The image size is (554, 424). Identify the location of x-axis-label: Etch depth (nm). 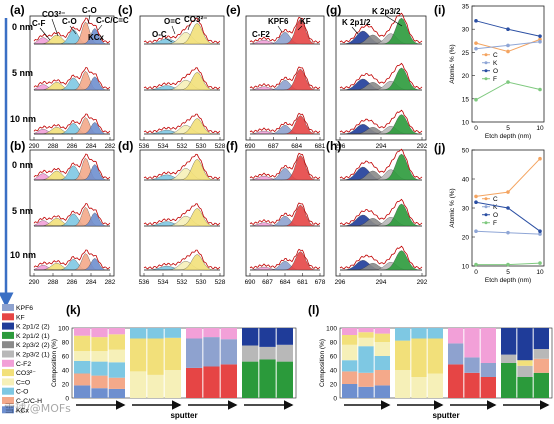
(508, 280).